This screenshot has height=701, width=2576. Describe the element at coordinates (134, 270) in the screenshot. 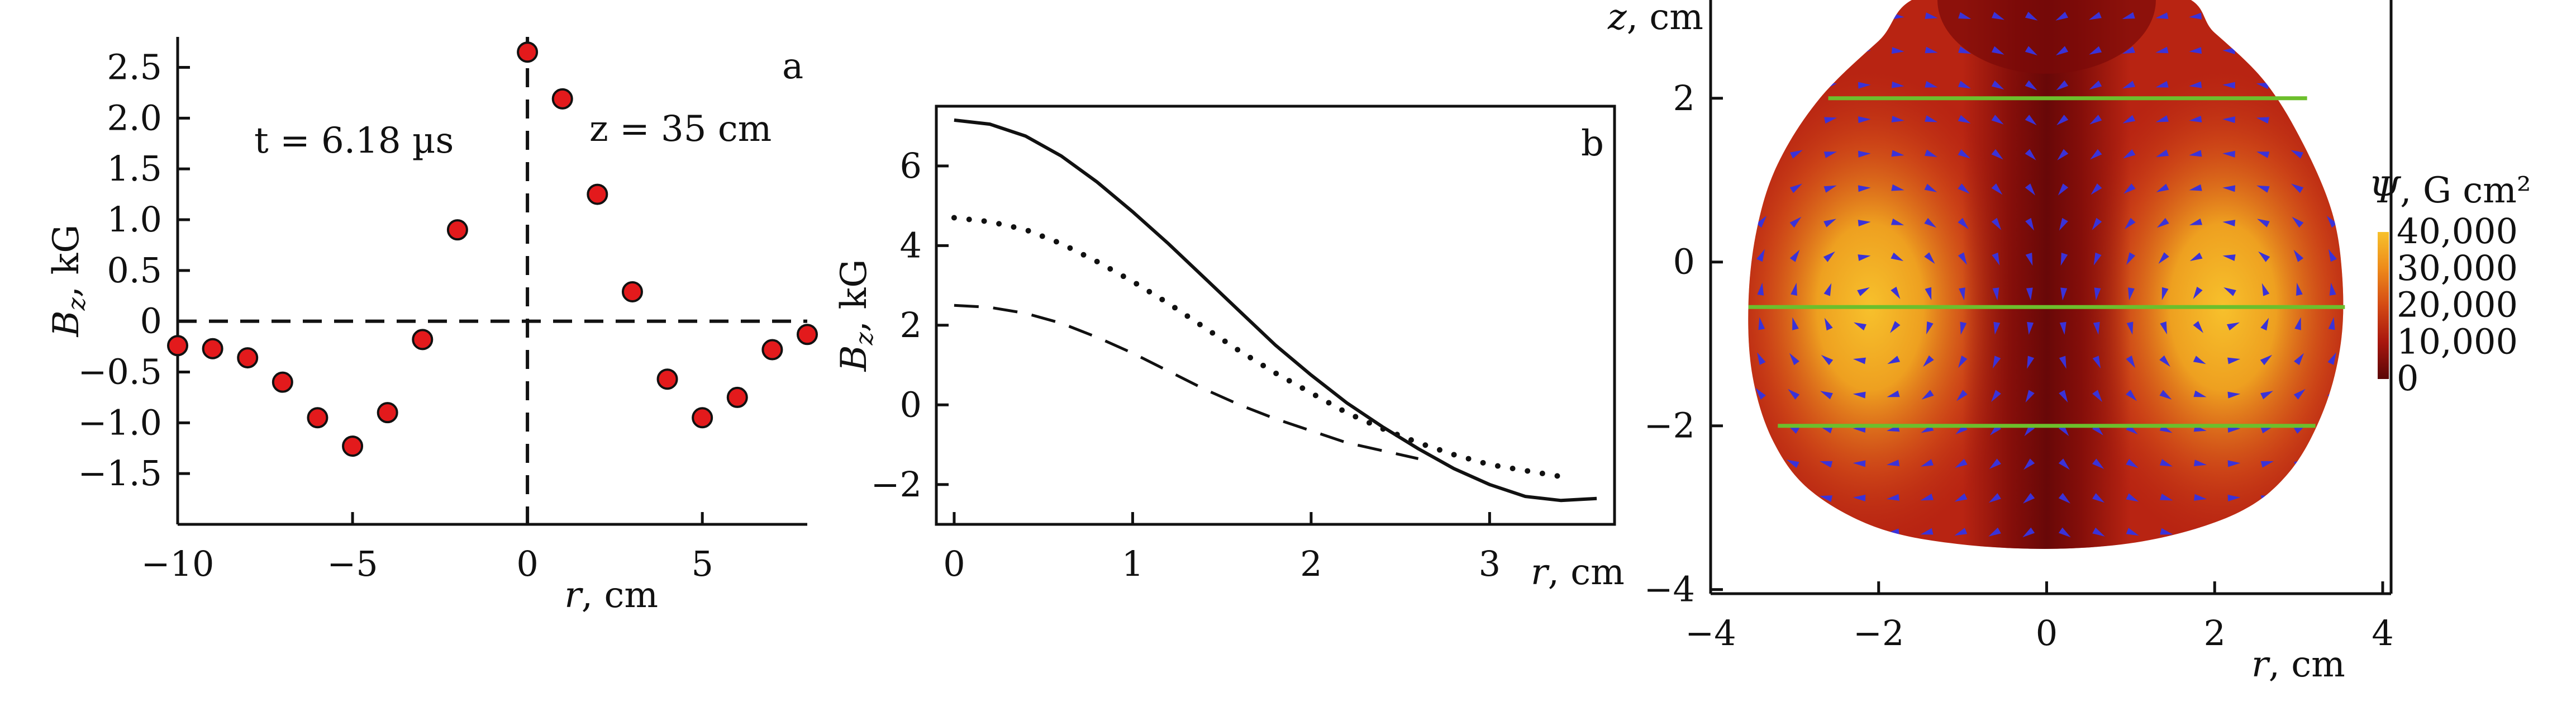

I see `panel-a-y-tick-label: 0.5` at that location.